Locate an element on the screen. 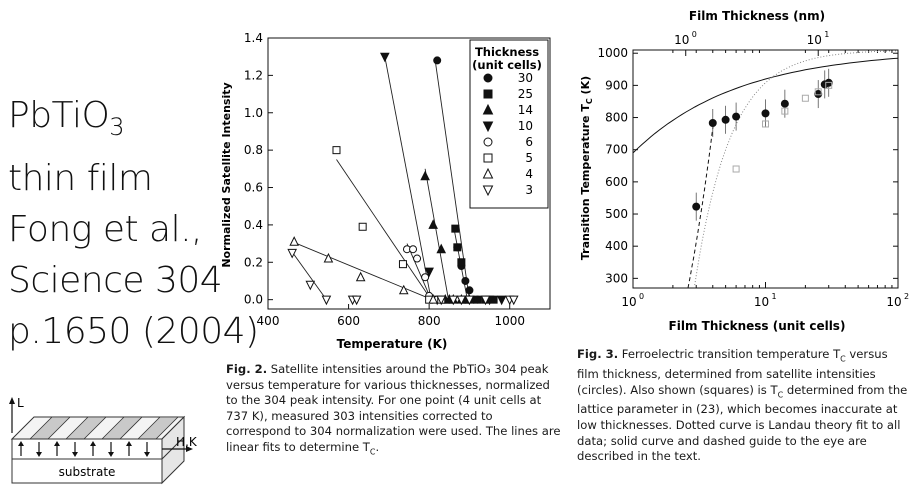 Image resolution: width=919 pixels, height=498 pixels. fig3-ytick-label: 400 is located at coordinates (616, 246).